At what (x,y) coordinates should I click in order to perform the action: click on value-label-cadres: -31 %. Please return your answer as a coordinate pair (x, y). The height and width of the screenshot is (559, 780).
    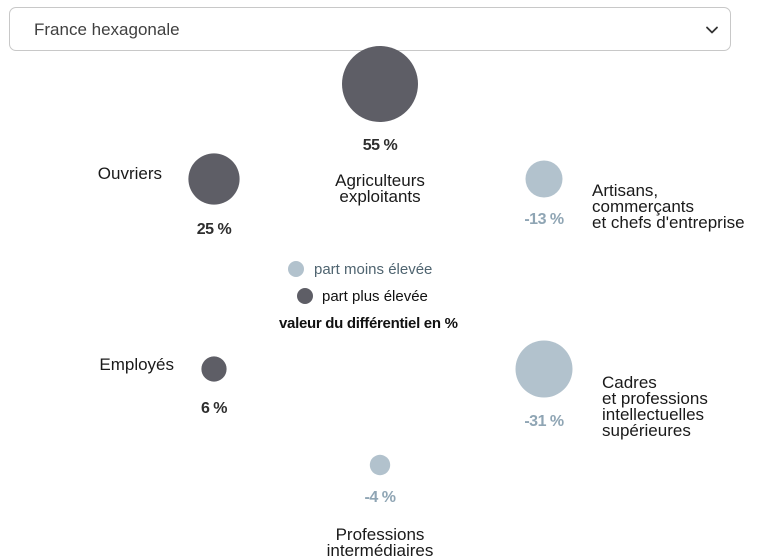
    Looking at the image, I should click on (544, 421).